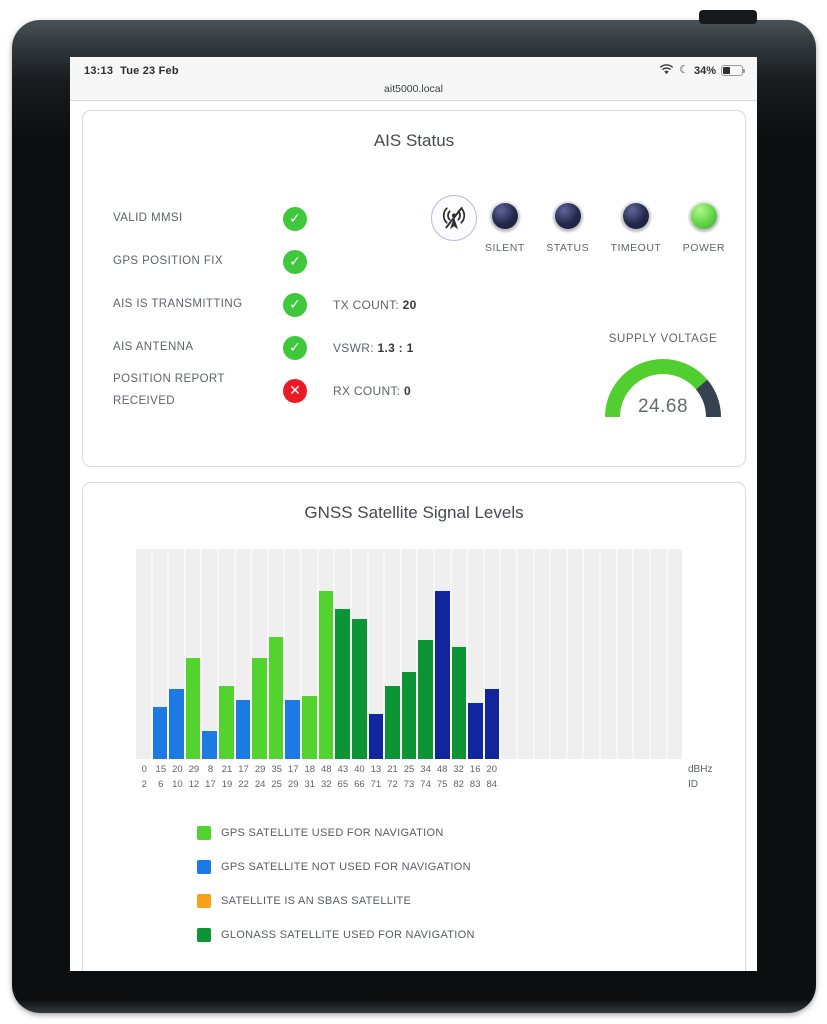 The height and width of the screenshot is (1024, 827). Describe the element at coordinates (605, 227) in the screenshot. I see `led-indicator-group: SILENT STATUS TIMEOUT POWER` at that location.